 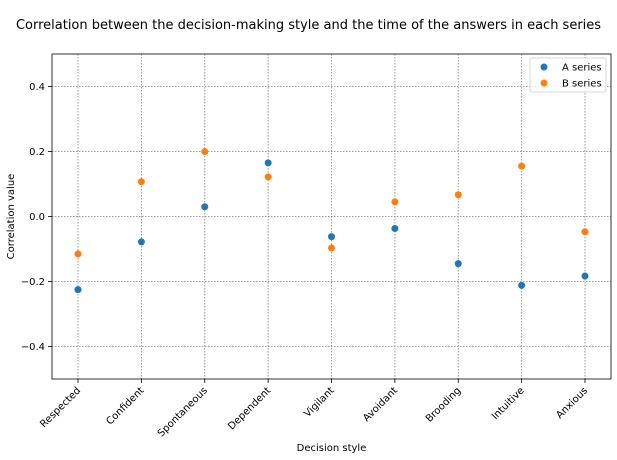 What do you see at coordinates (572, 403) in the screenshot?
I see `x-tick-label: Anxious` at bounding box center [572, 403].